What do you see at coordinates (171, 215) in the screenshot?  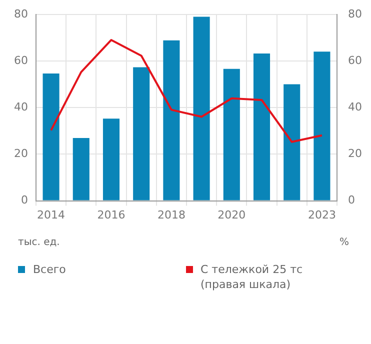 I see `x-tick-label: 2018` at bounding box center [171, 215].